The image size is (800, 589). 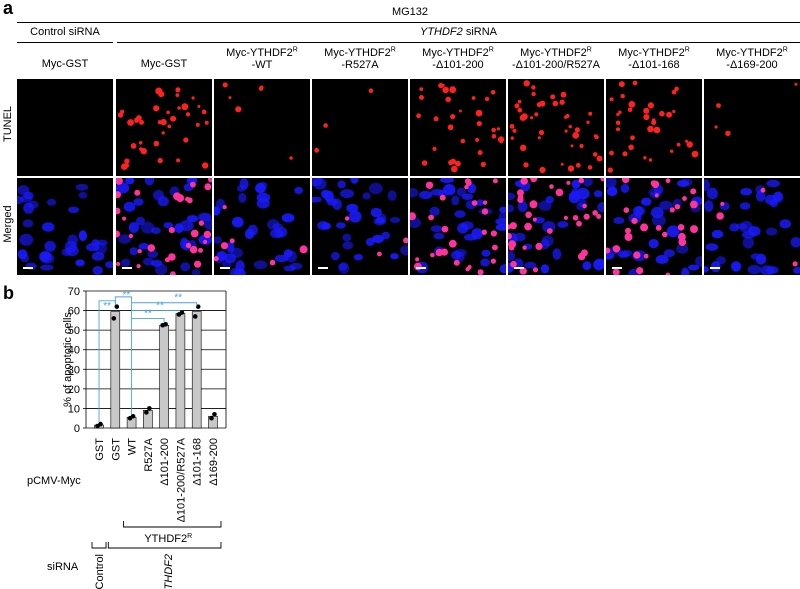 I want to click on column-header-text: Myc-GST, so click(x=65, y=64).